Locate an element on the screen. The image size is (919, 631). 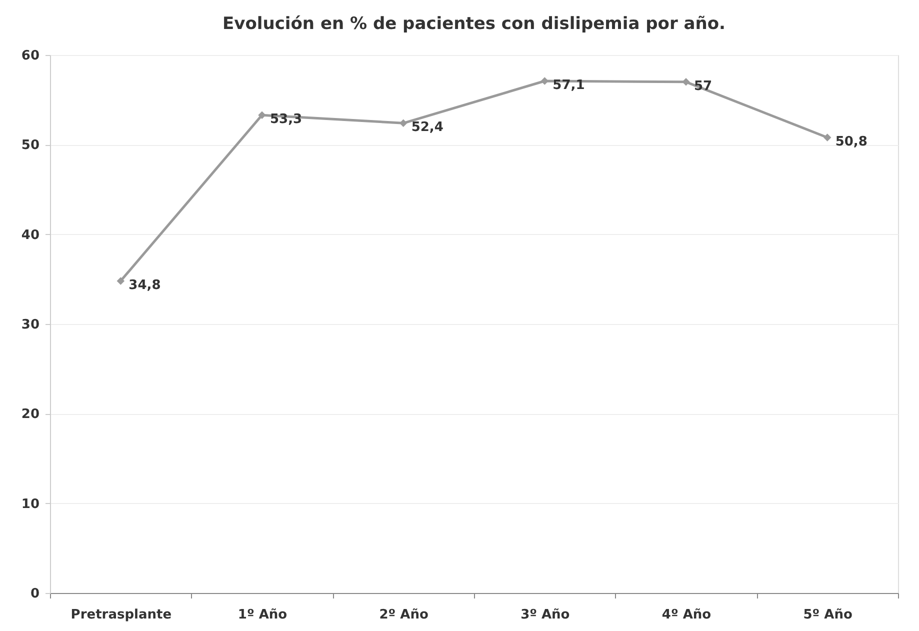
x-tick-label: 3º Año is located at coordinates (545, 615).